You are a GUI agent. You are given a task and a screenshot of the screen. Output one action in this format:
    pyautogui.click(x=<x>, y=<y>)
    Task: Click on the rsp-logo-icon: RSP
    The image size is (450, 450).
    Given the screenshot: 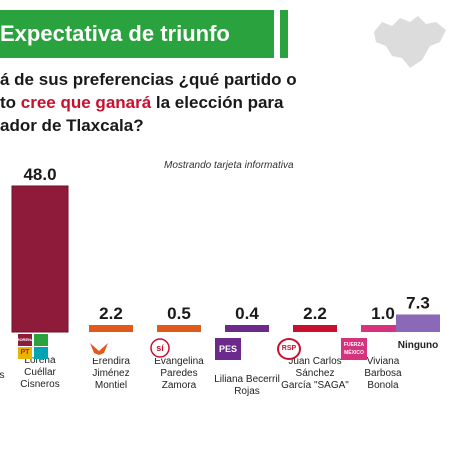 What is the action you would take?
    pyautogui.click(x=289, y=349)
    